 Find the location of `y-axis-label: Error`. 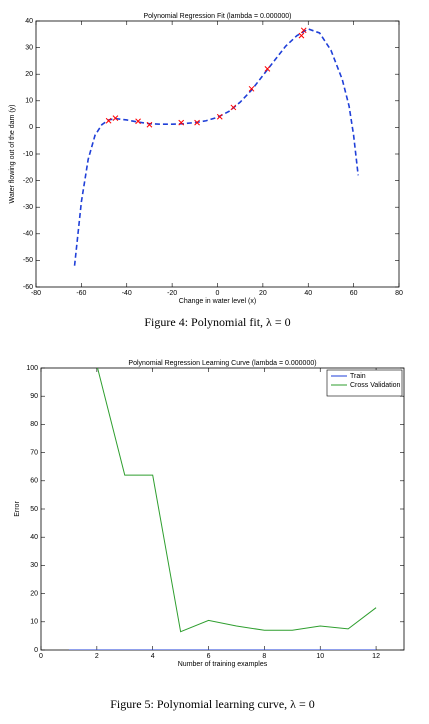

y-axis-label: Error is located at coordinates (17, 509).